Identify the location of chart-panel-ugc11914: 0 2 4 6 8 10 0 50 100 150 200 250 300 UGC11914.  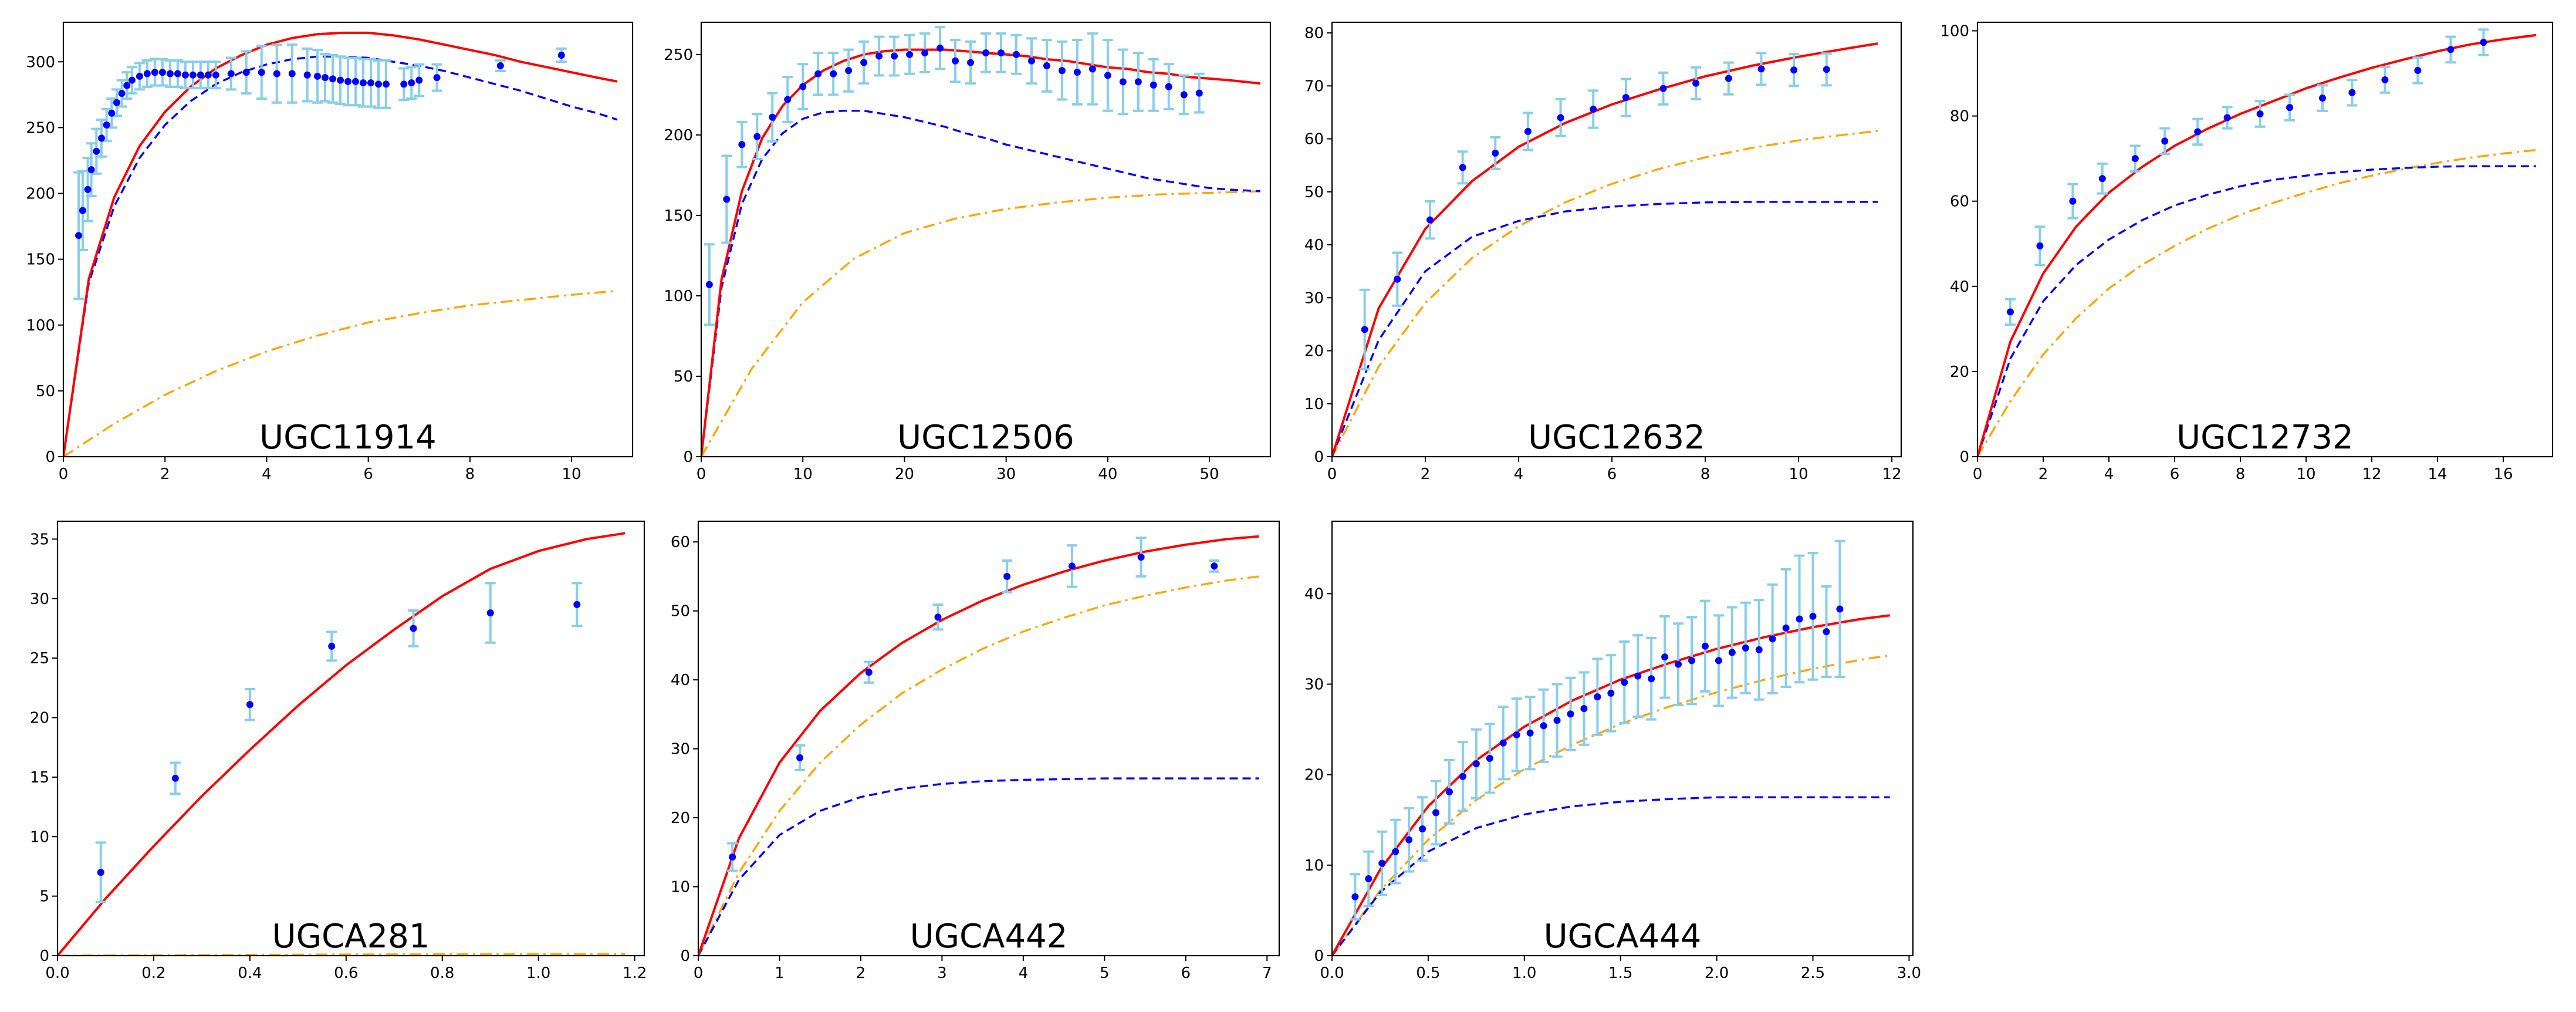
(333, 251).